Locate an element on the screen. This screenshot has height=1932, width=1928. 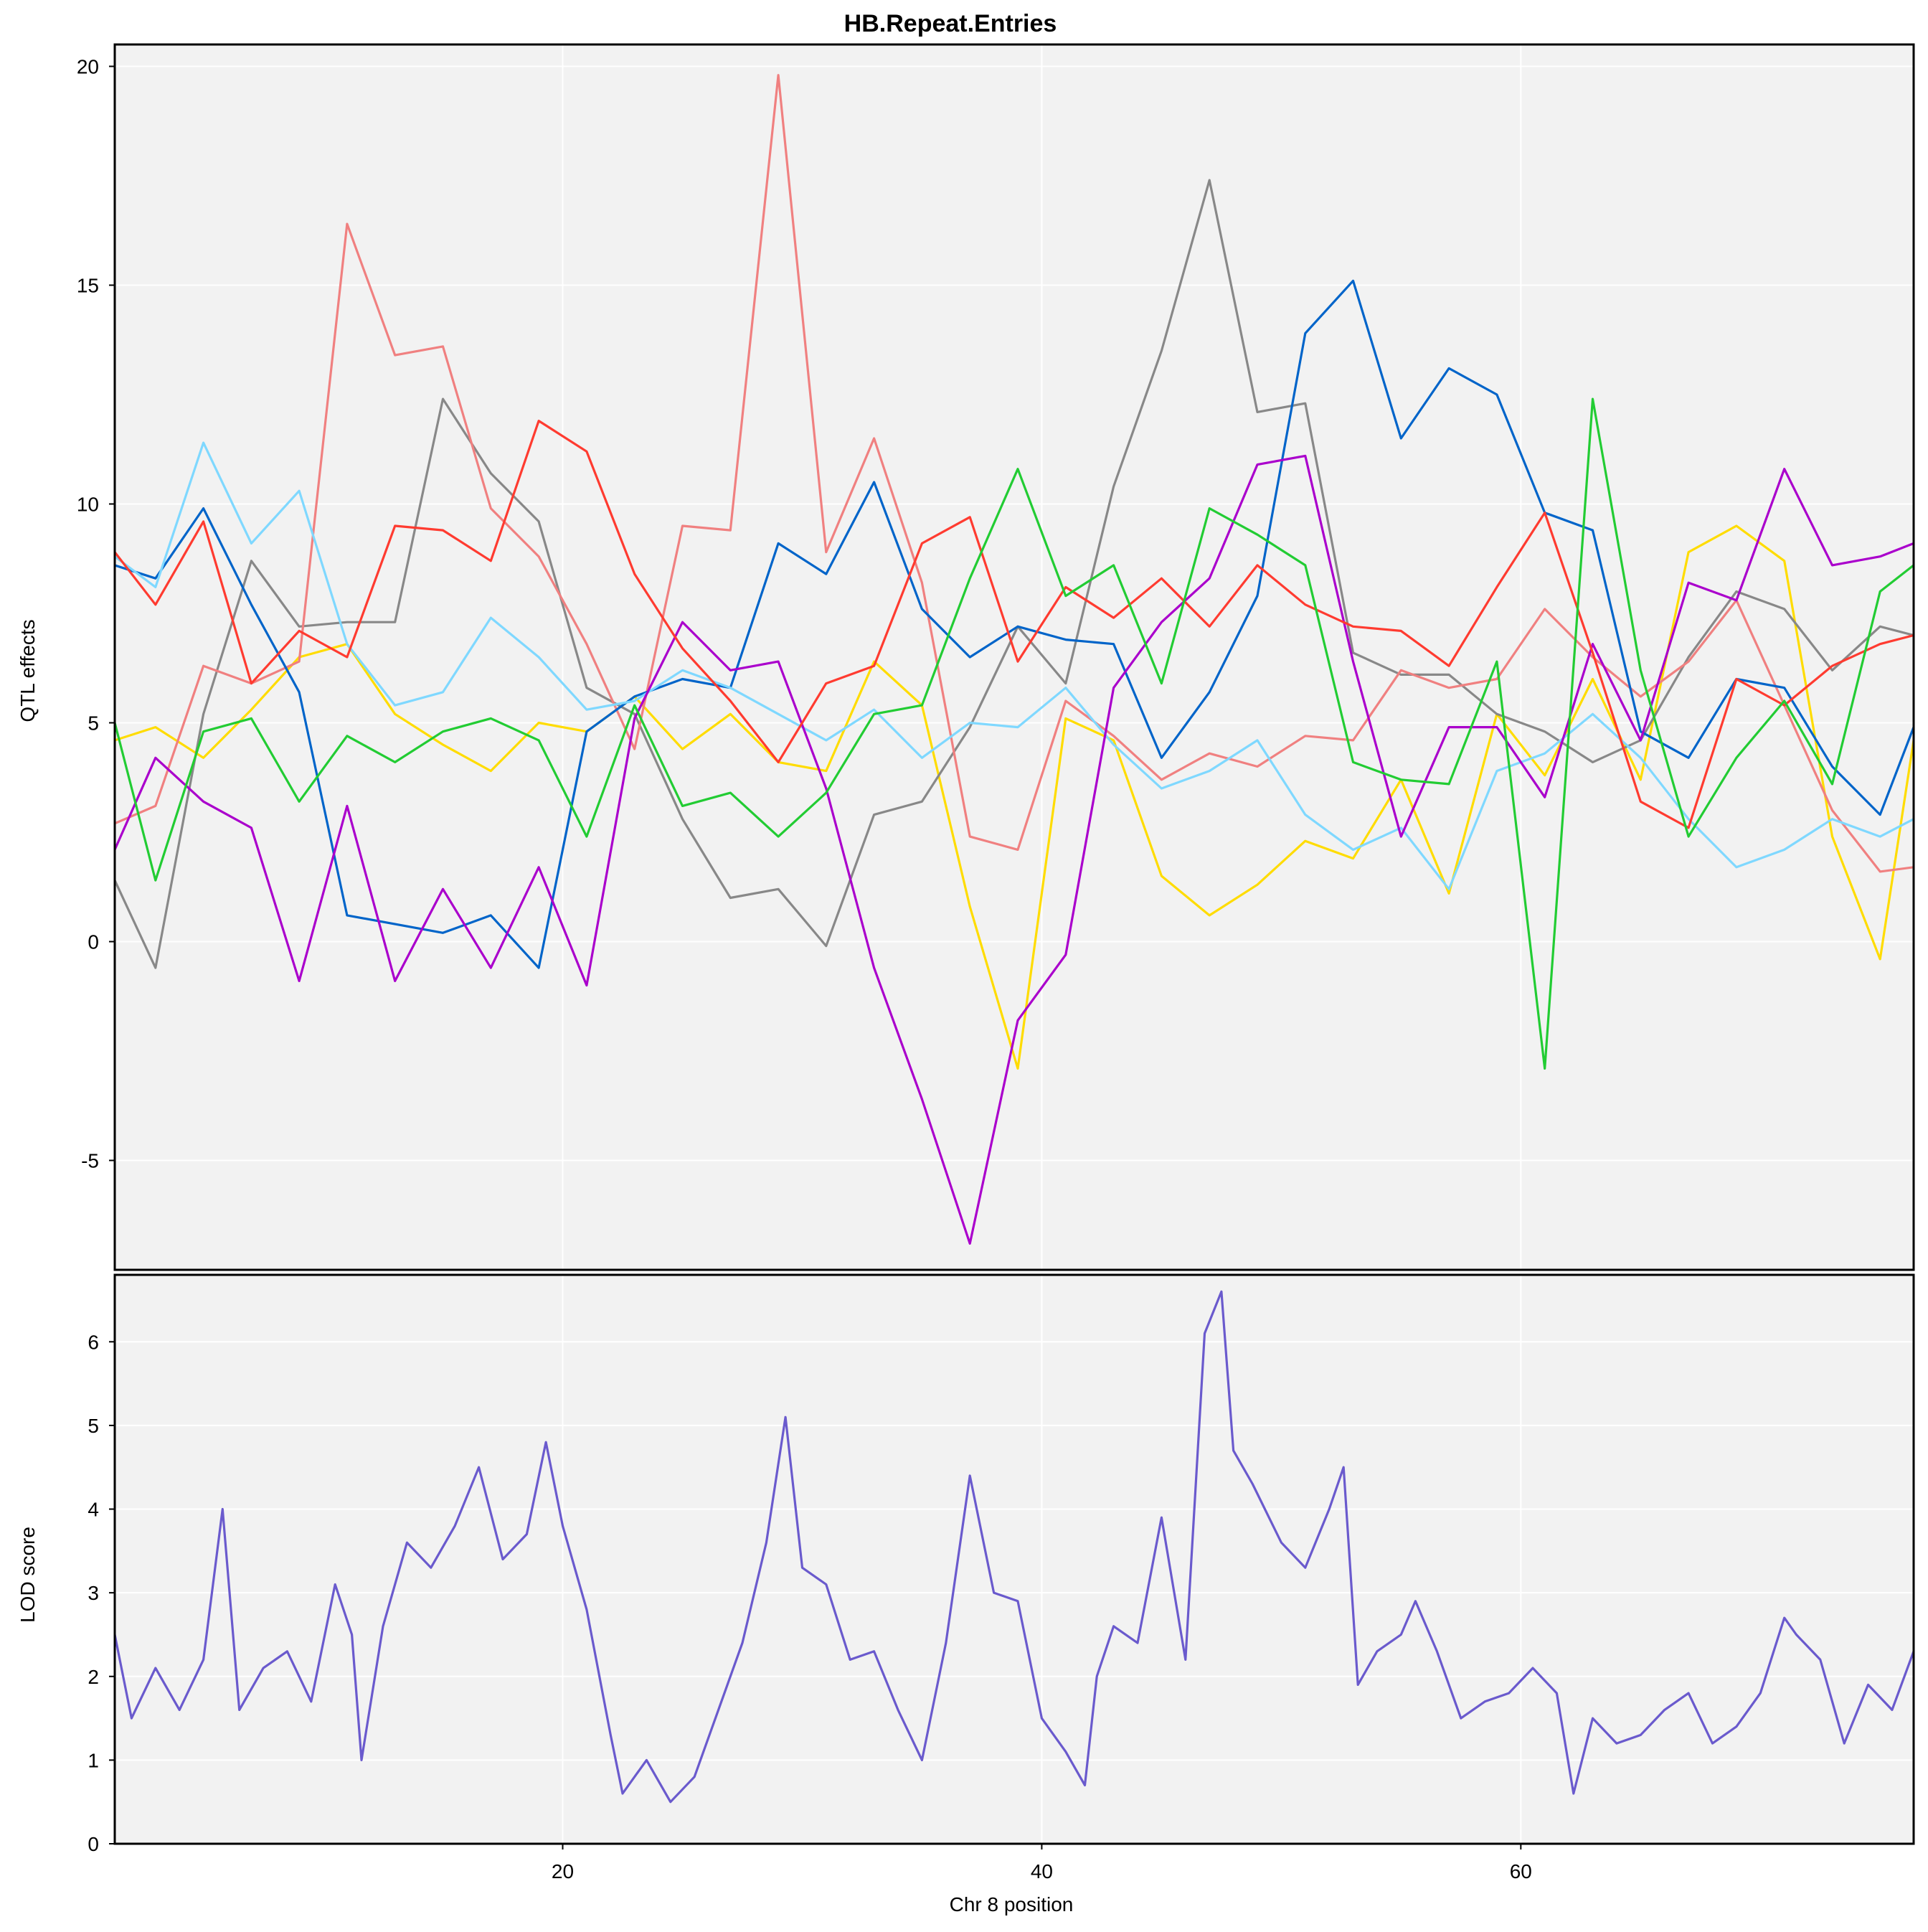
qtl-y-tick-label-1: 0 is located at coordinates (93, 942).